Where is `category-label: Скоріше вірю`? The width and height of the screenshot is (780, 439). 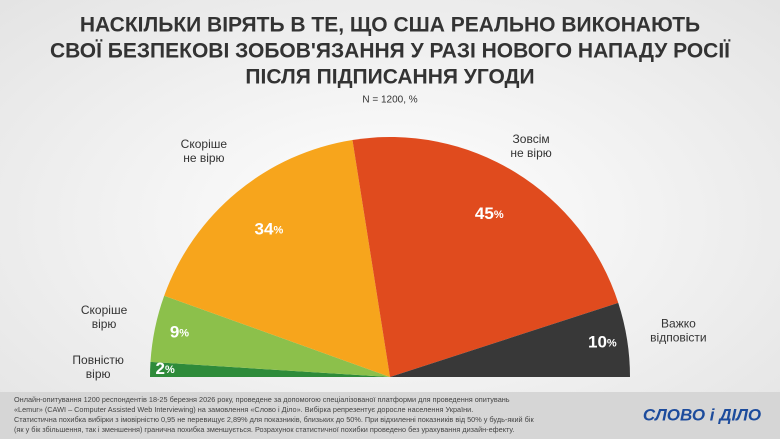 category-label: Скоріше вірю is located at coordinates (104, 317).